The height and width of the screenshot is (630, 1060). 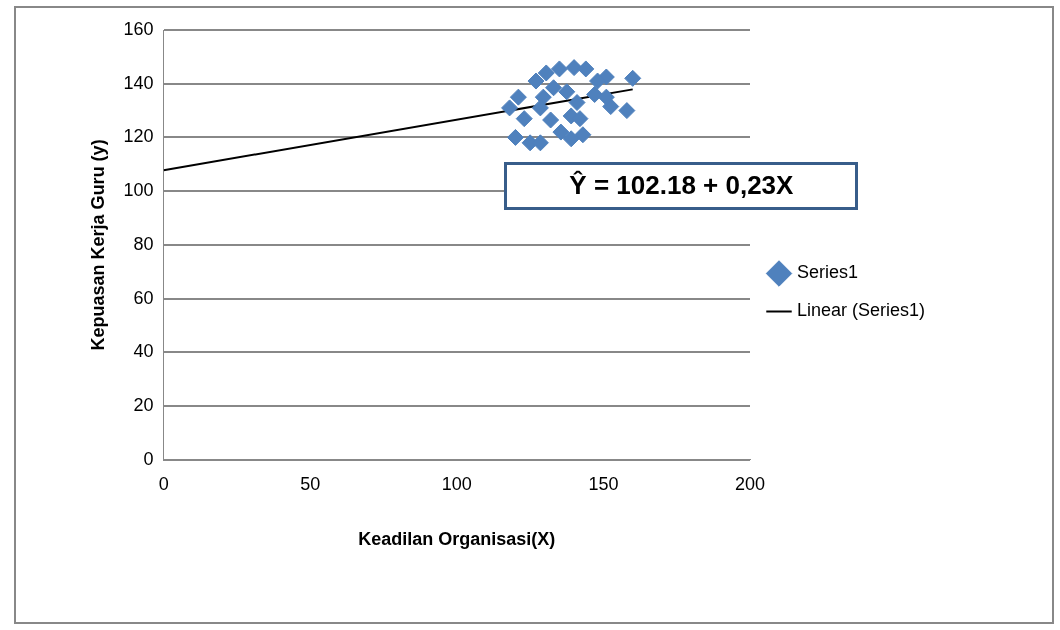 What do you see at coordinates (603, 483) in the screenshot?
I see `x-tick-label: 150` at bounding box center [603, 483].